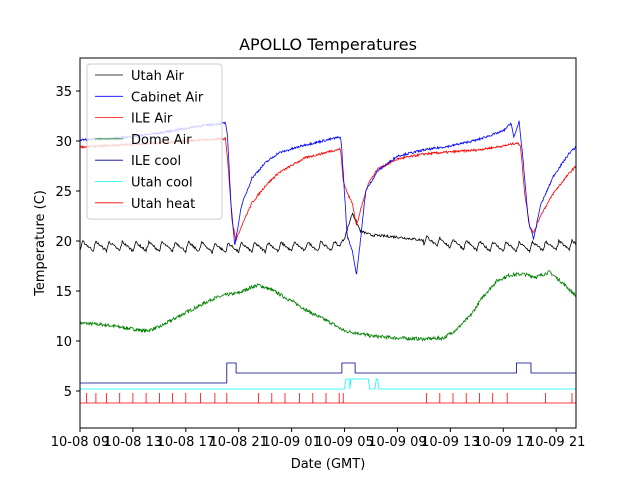 The height and width of the screenshot is (484, 640). I want to click on series-line-utah-heat, so click(328, 398).